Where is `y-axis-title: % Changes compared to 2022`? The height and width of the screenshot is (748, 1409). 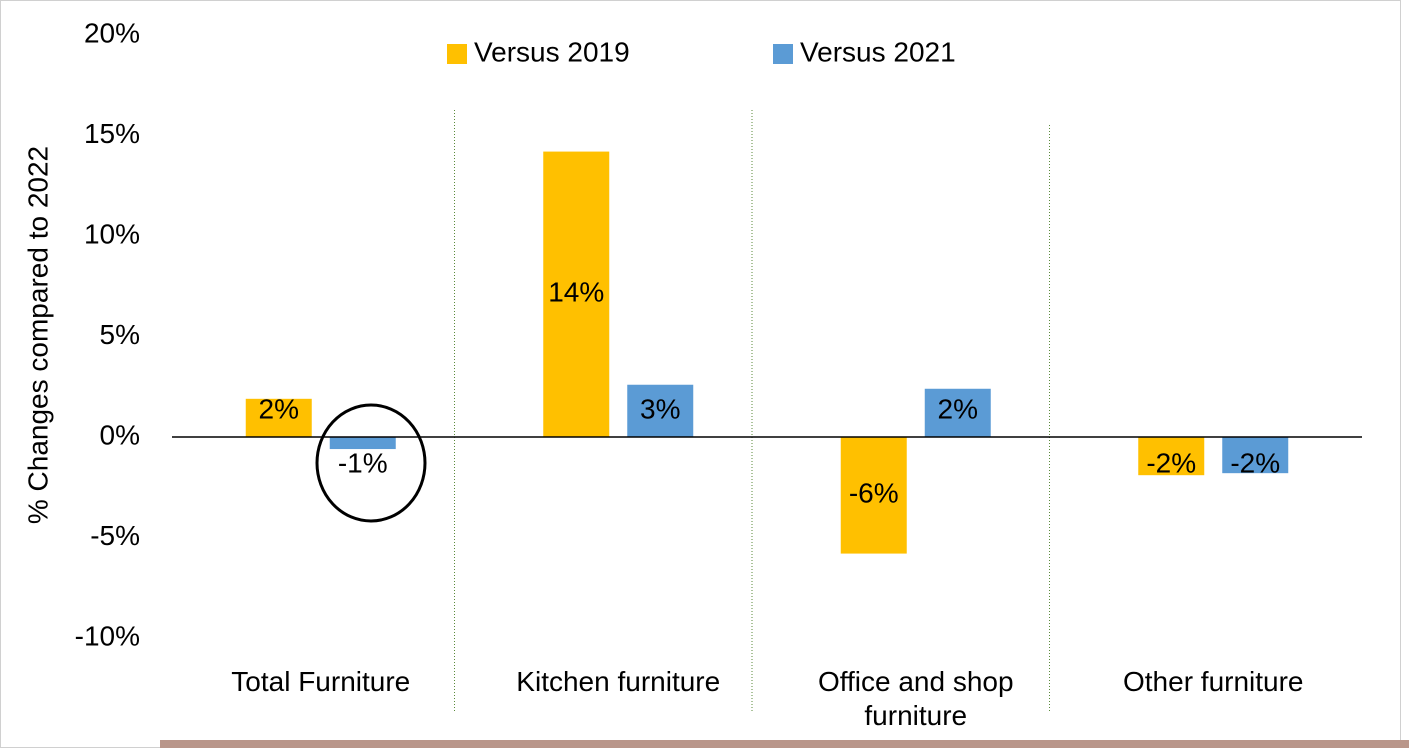
y-axis-title: % Changes compared to 2022 is located at coordinates (37, 335).